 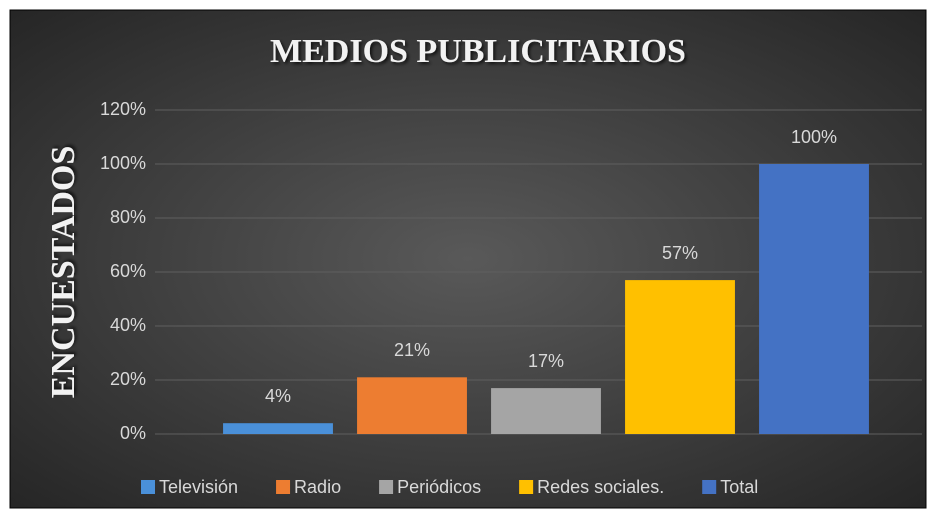 What do you see at coordinates (63, 272) in the screenshot?
I see `y-axis-label: ENCUESTADOS` at bounding box center [63, 272].